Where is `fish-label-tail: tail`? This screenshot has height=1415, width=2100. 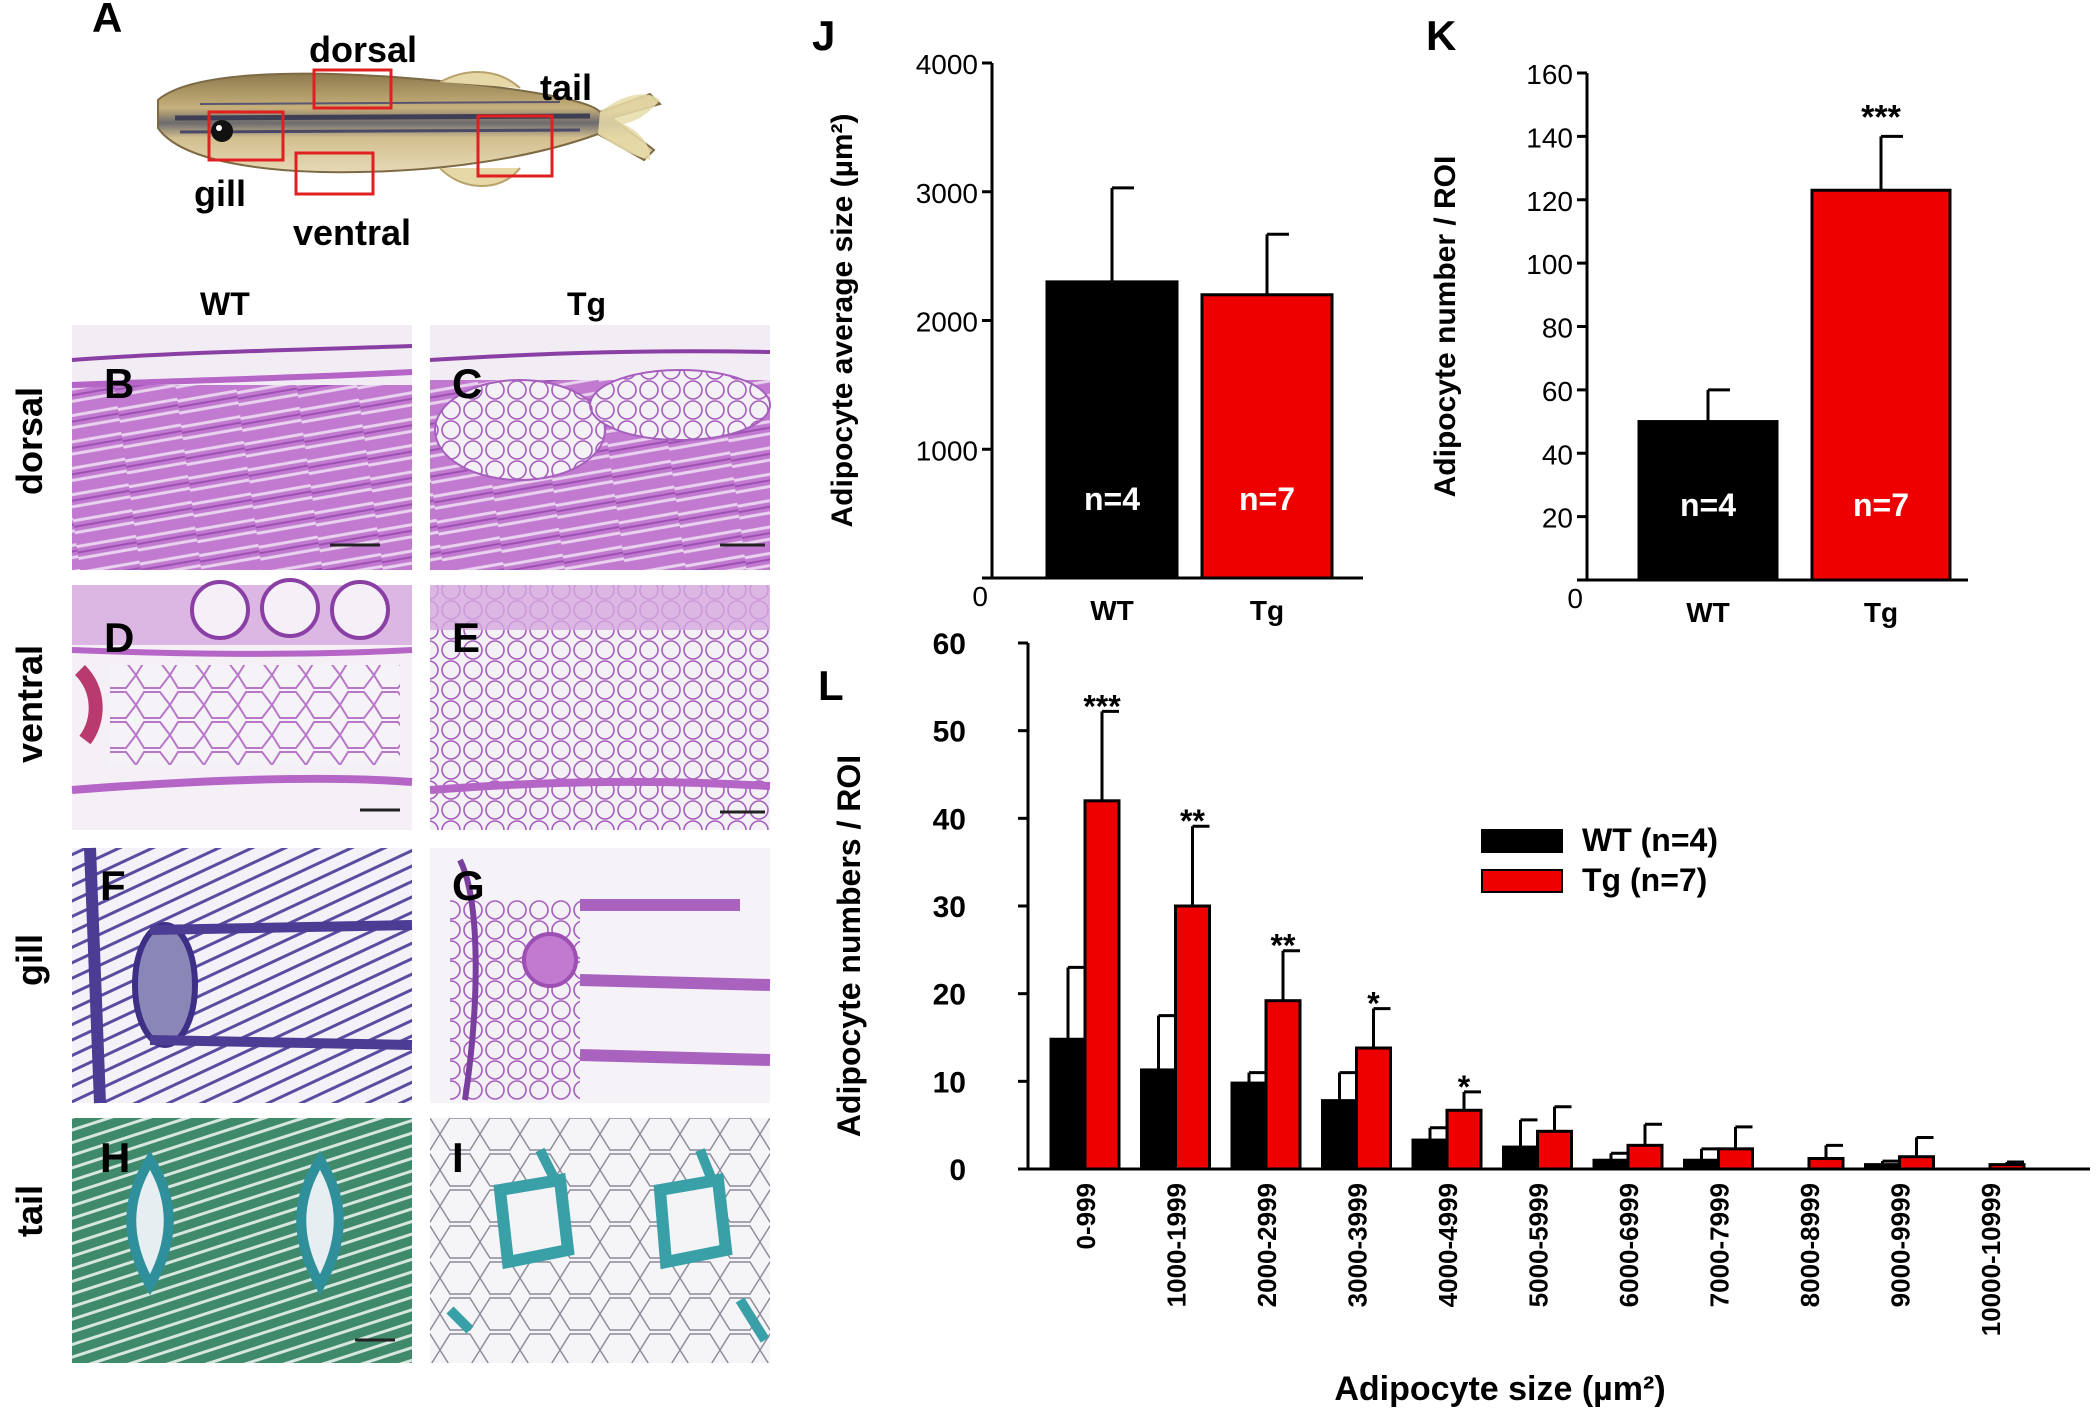 fish-label-tail: tail is located at coordinates (566, 87).